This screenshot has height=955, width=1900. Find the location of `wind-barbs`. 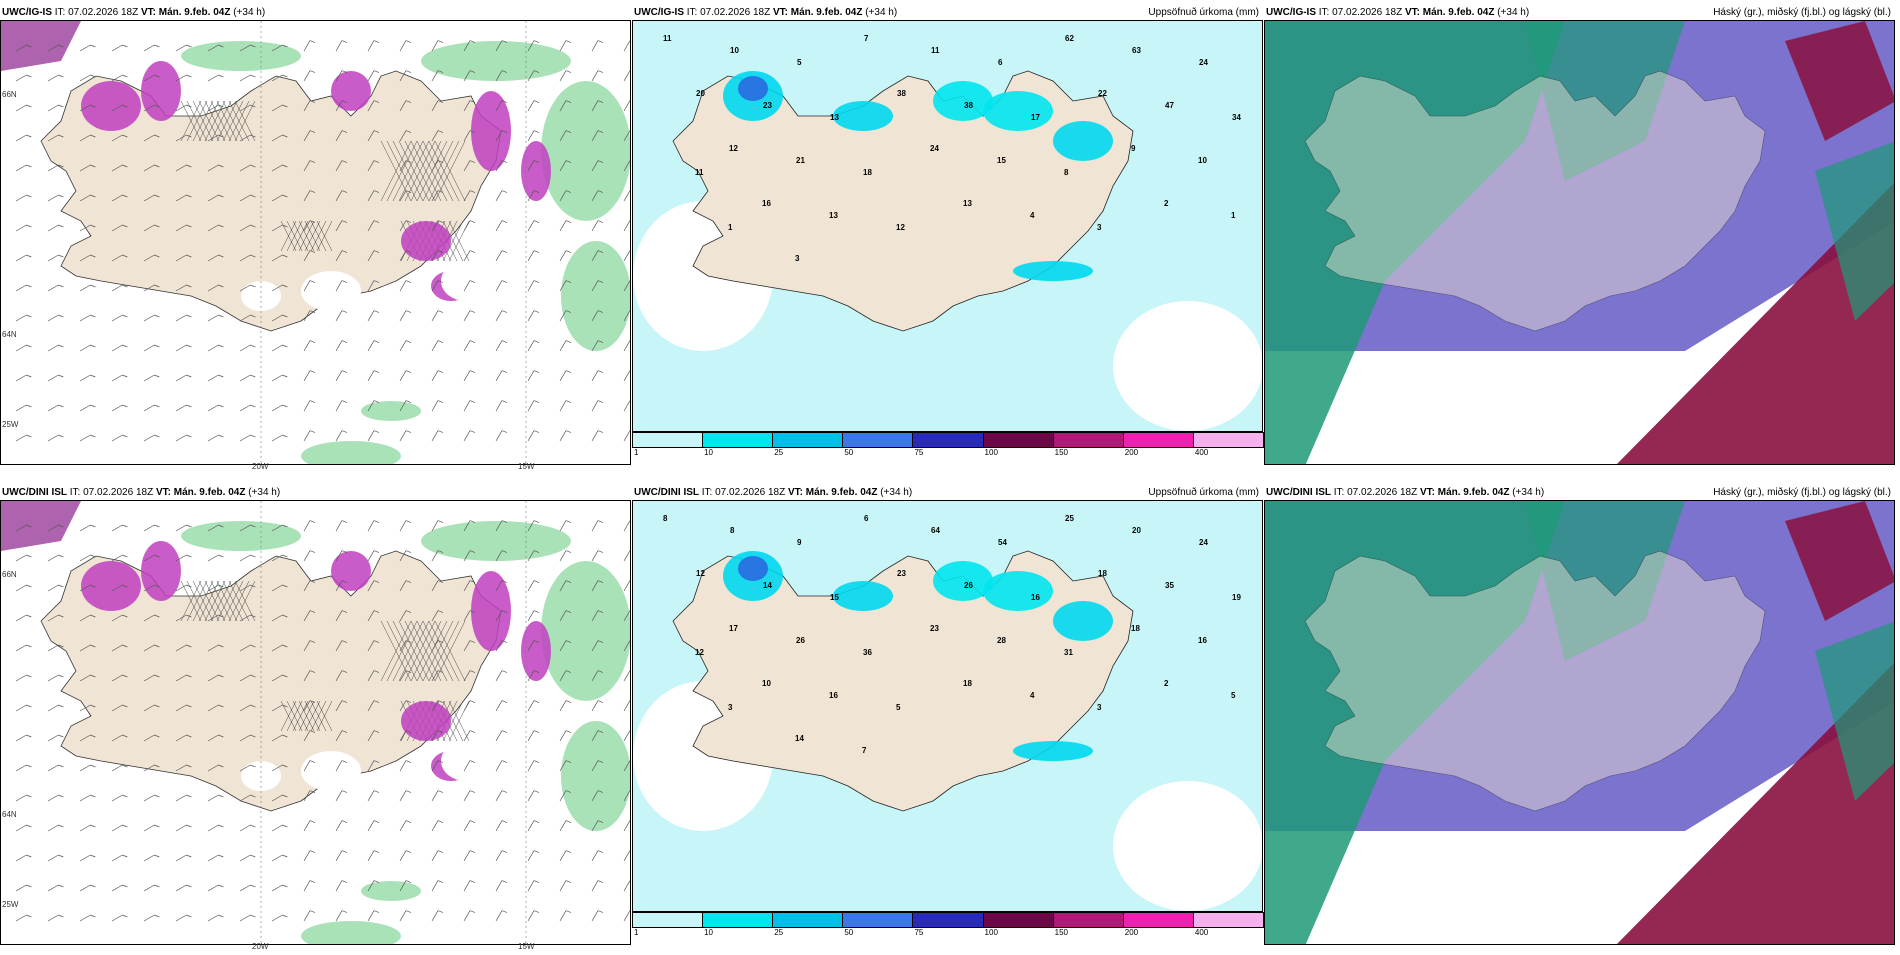

wind-barbs is located at coordinates (322, 241).